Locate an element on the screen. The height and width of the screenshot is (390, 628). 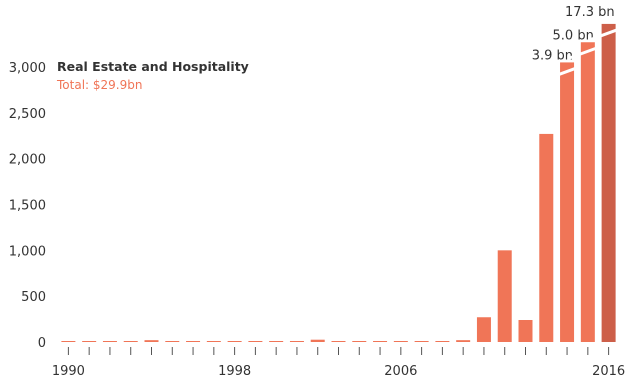
axis-break-2014 is located at coordinates (563, 73).